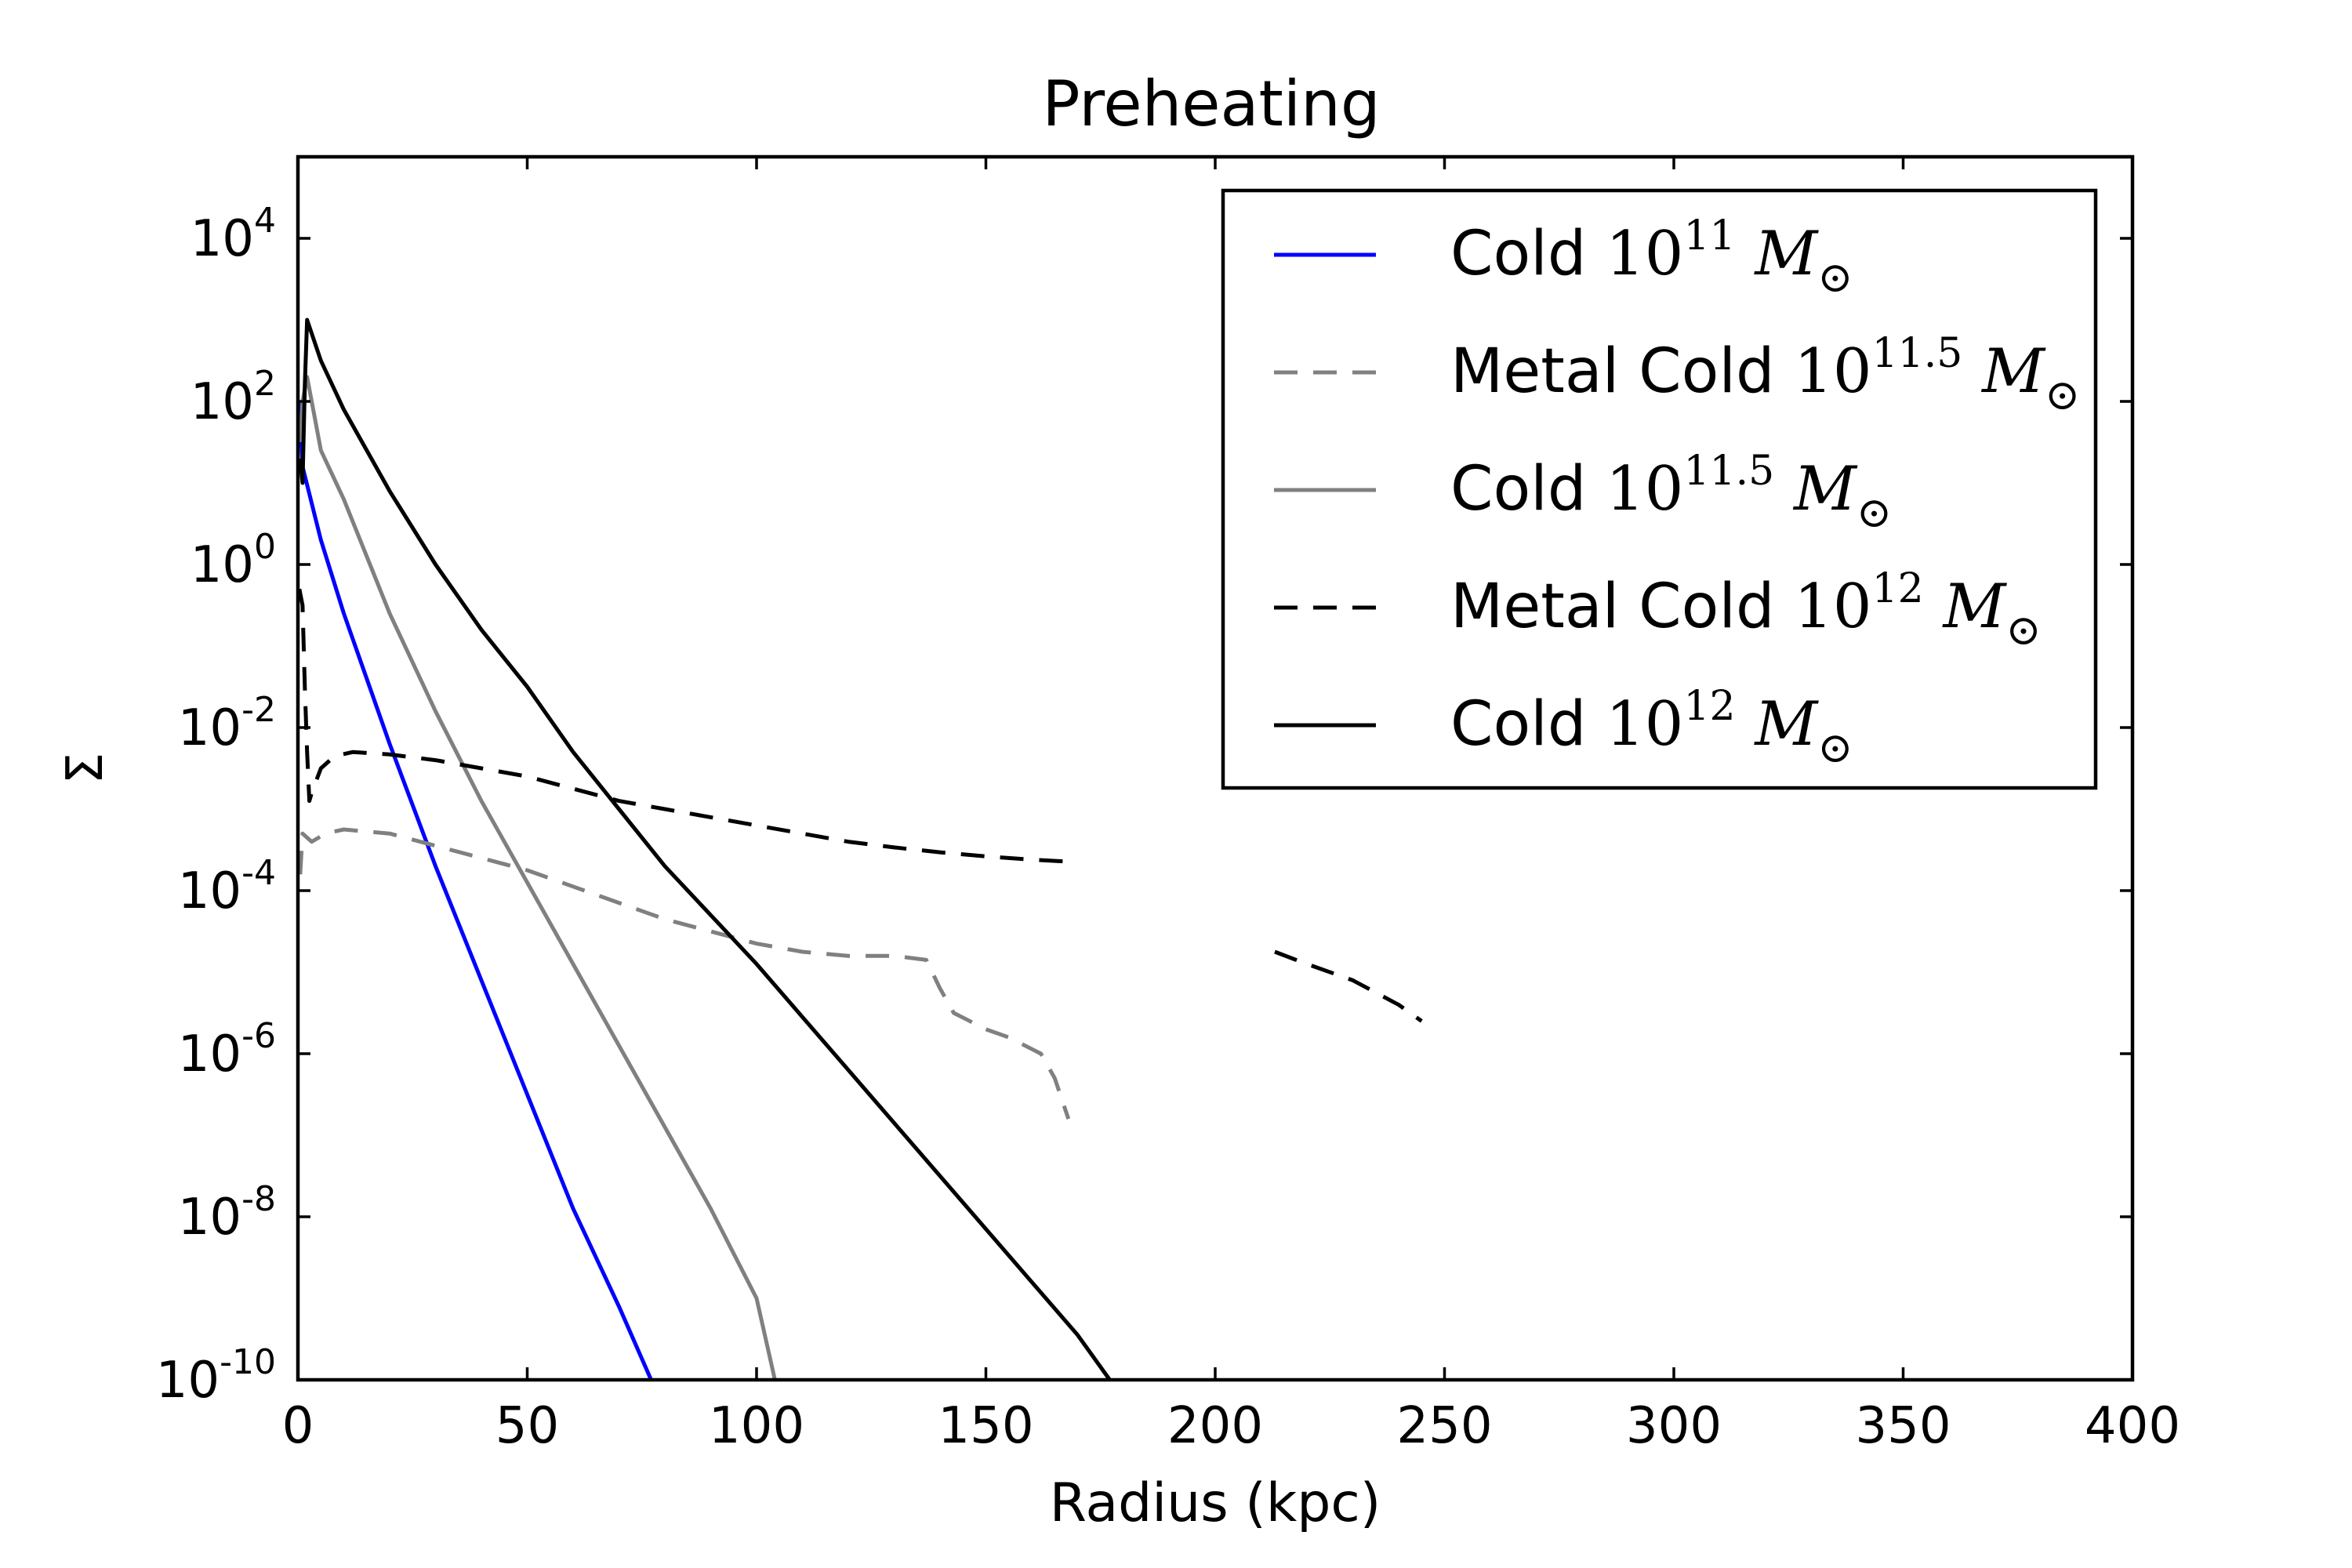 The width and height of the screenshot is (2352, 1568). Describe the element at coordinates (1671, 493) in the screenshot. I see `legend-label: Cold 1011.5 M⊙` at that location.